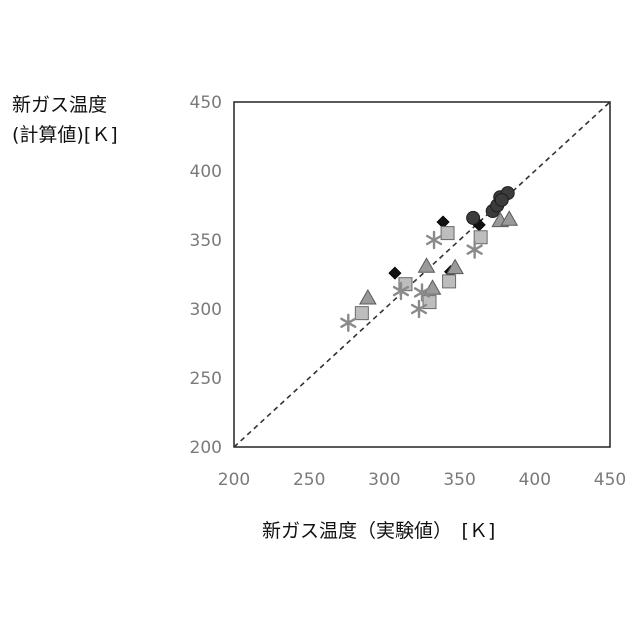 This screenshot has width=640, height=640. What do you see at coordinates (535, 480) in the screenshot?
I see `x-tick-label: 400` at bounding box center [535, 480].